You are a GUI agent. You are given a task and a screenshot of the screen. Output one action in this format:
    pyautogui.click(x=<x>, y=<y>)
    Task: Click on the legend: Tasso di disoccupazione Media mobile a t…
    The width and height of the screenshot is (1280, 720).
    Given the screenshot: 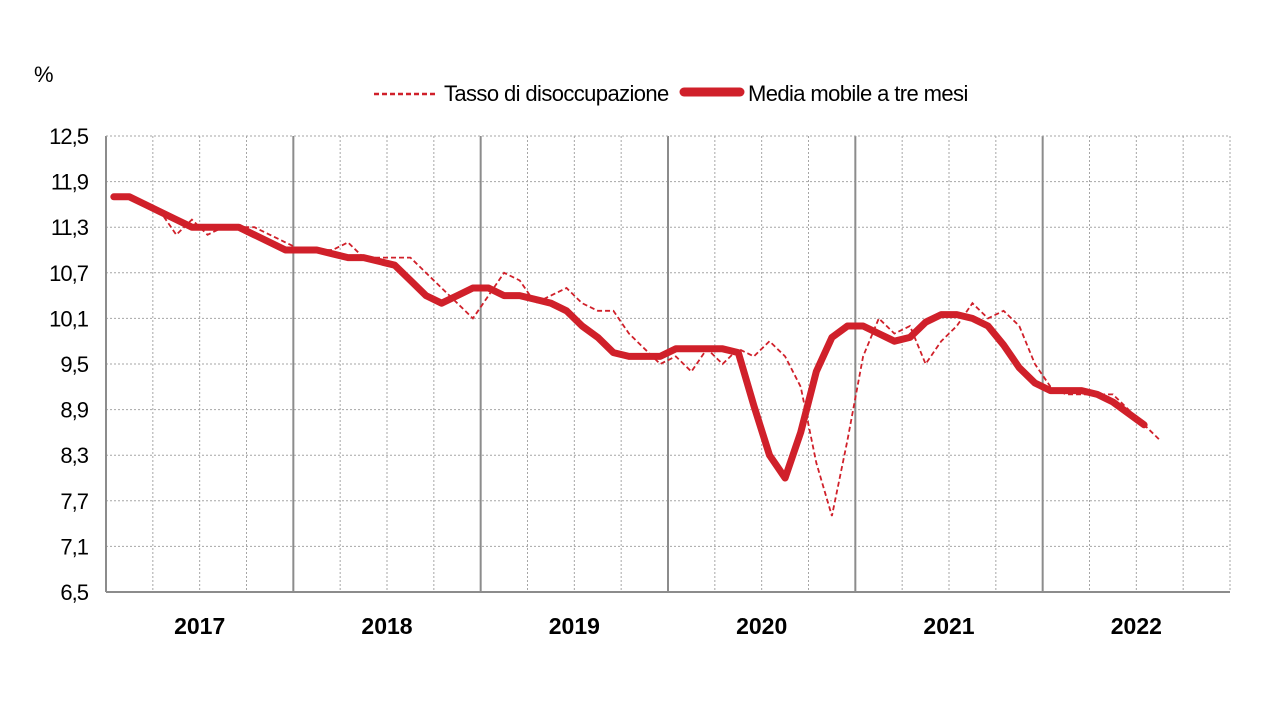 What is the action you would take?
    pyautogui.click(x=671, y=93)
    